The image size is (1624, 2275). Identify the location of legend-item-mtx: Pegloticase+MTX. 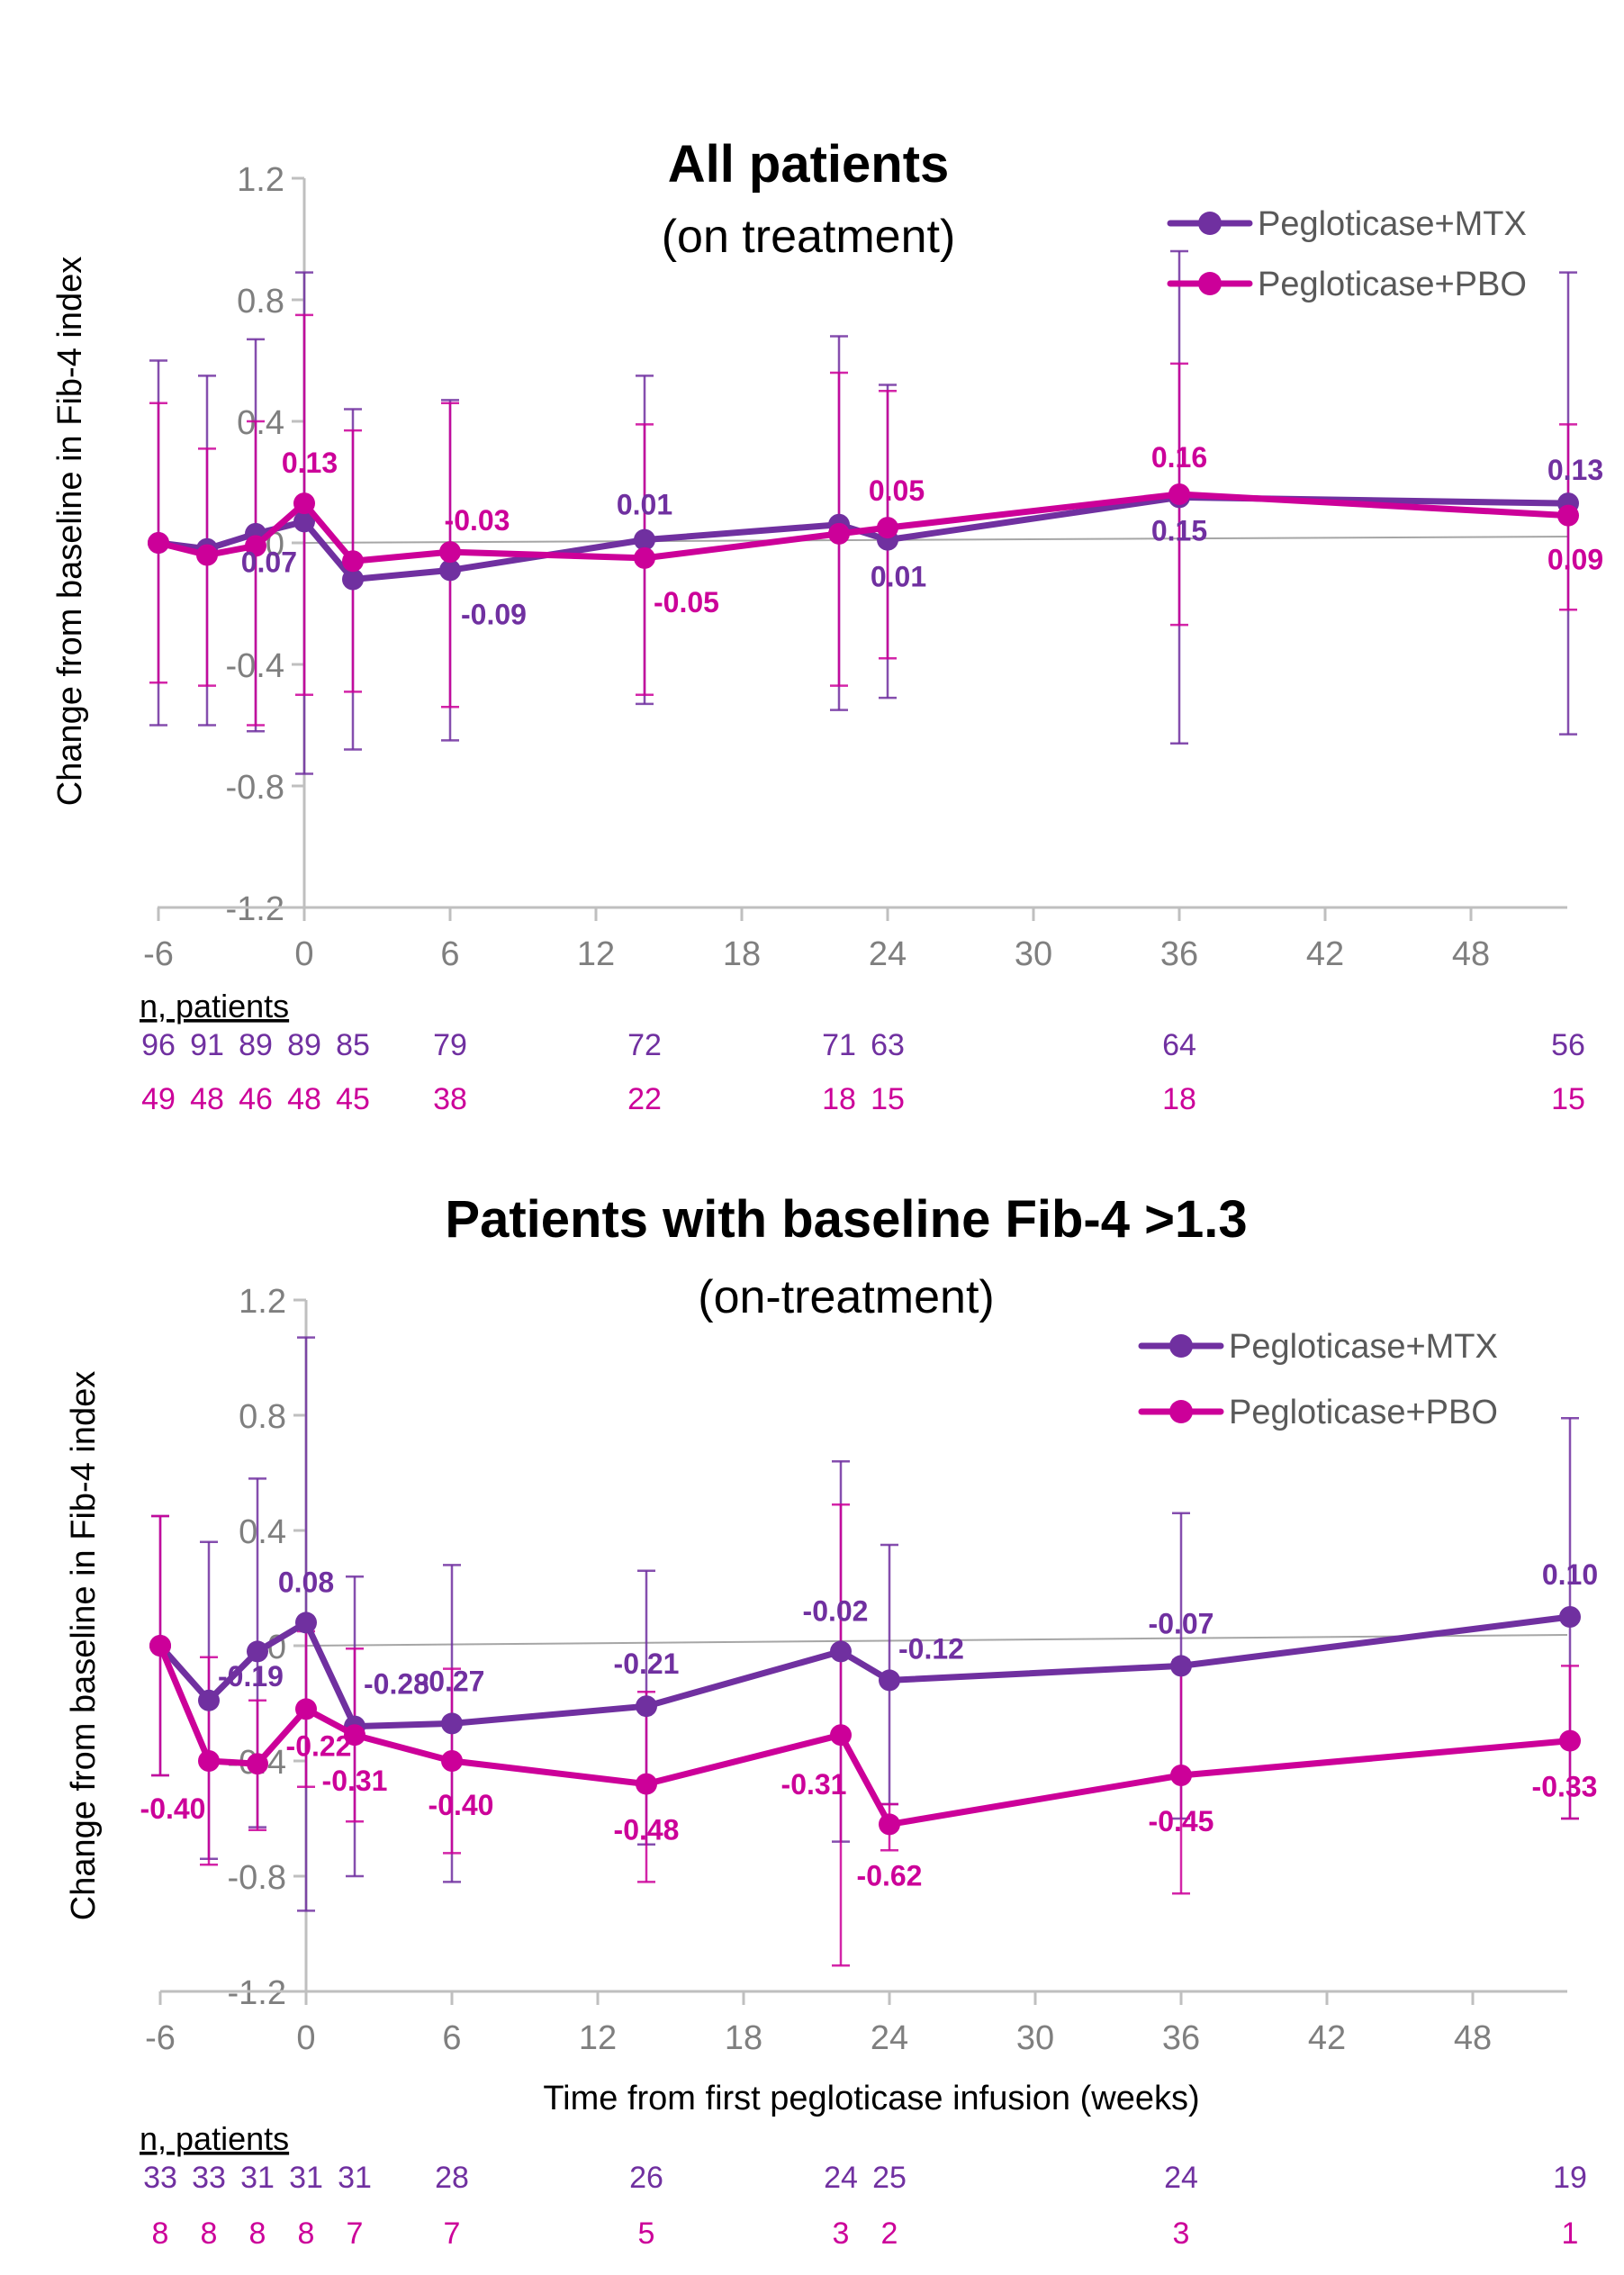
(1318, 1347).